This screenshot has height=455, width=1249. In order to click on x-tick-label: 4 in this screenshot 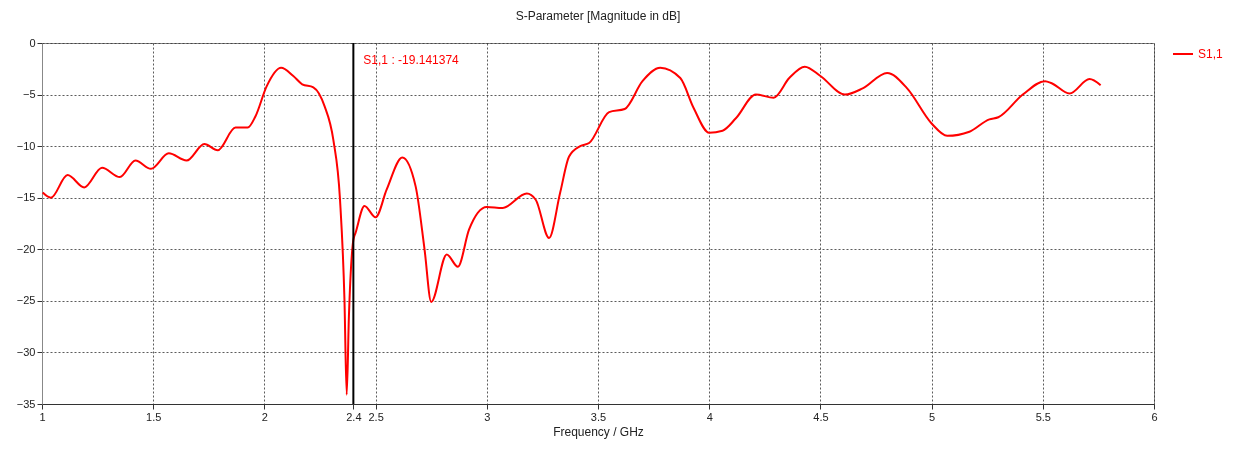, I will do `click(709, 416)`.